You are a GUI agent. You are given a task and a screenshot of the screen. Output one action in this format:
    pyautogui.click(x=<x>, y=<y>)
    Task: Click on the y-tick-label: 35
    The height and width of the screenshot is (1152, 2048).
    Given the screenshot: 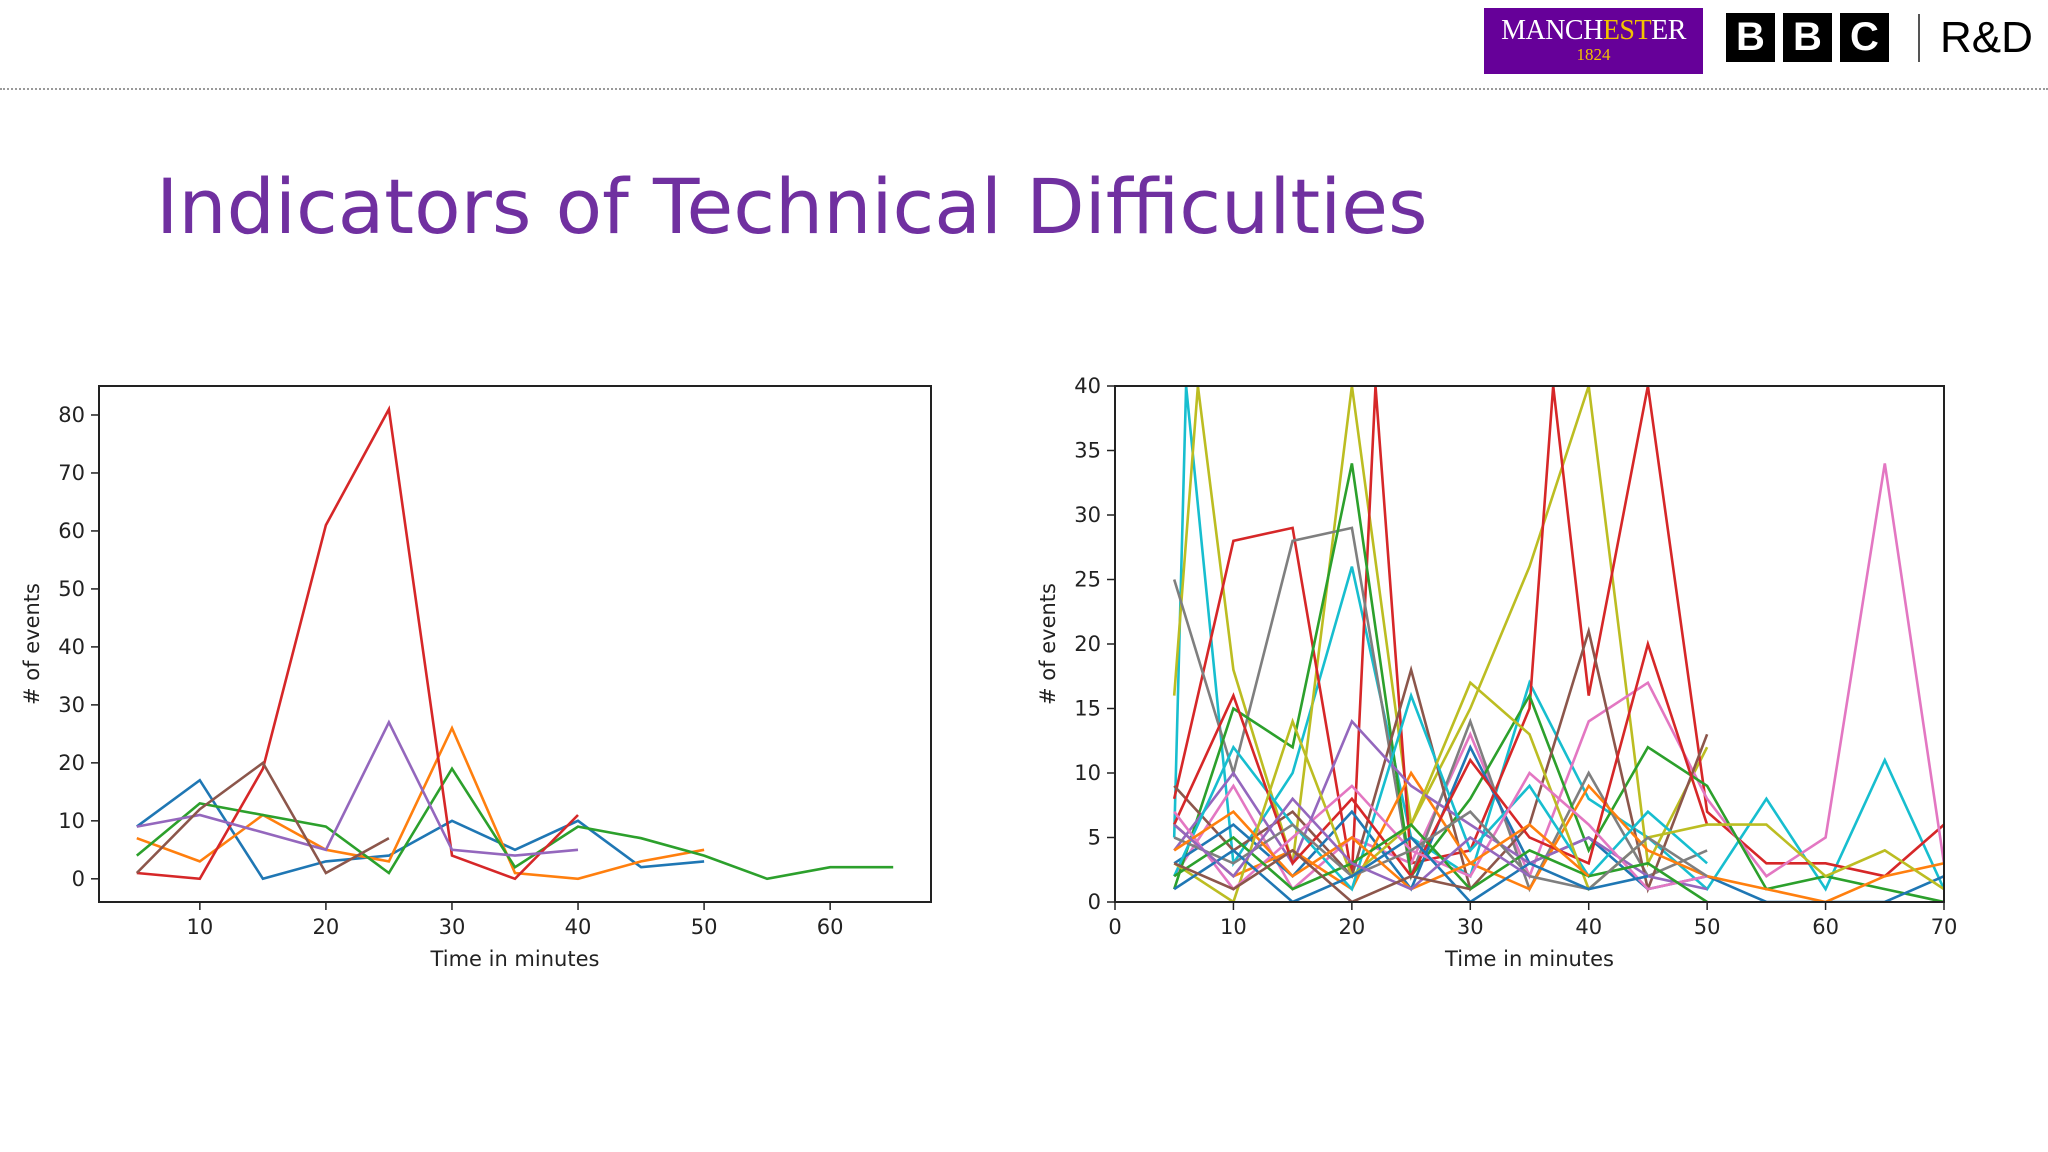 What is the action you would take?
    pyautogui.click(x=1087, y=451)
    